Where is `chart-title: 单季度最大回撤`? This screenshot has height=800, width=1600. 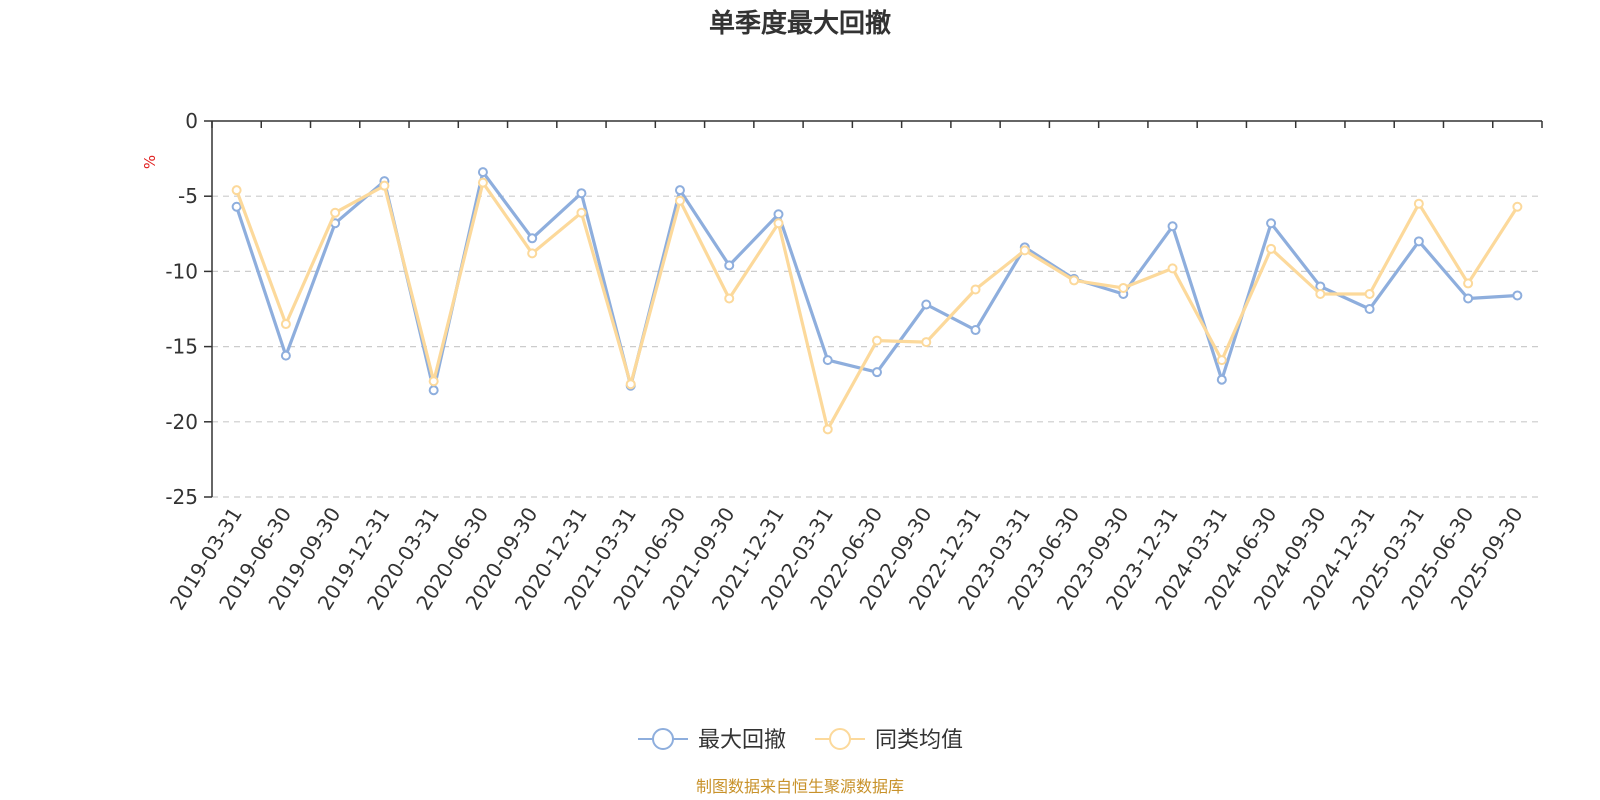 chart-title: 单季度最大回撤 is located at coordinates (800, 23).